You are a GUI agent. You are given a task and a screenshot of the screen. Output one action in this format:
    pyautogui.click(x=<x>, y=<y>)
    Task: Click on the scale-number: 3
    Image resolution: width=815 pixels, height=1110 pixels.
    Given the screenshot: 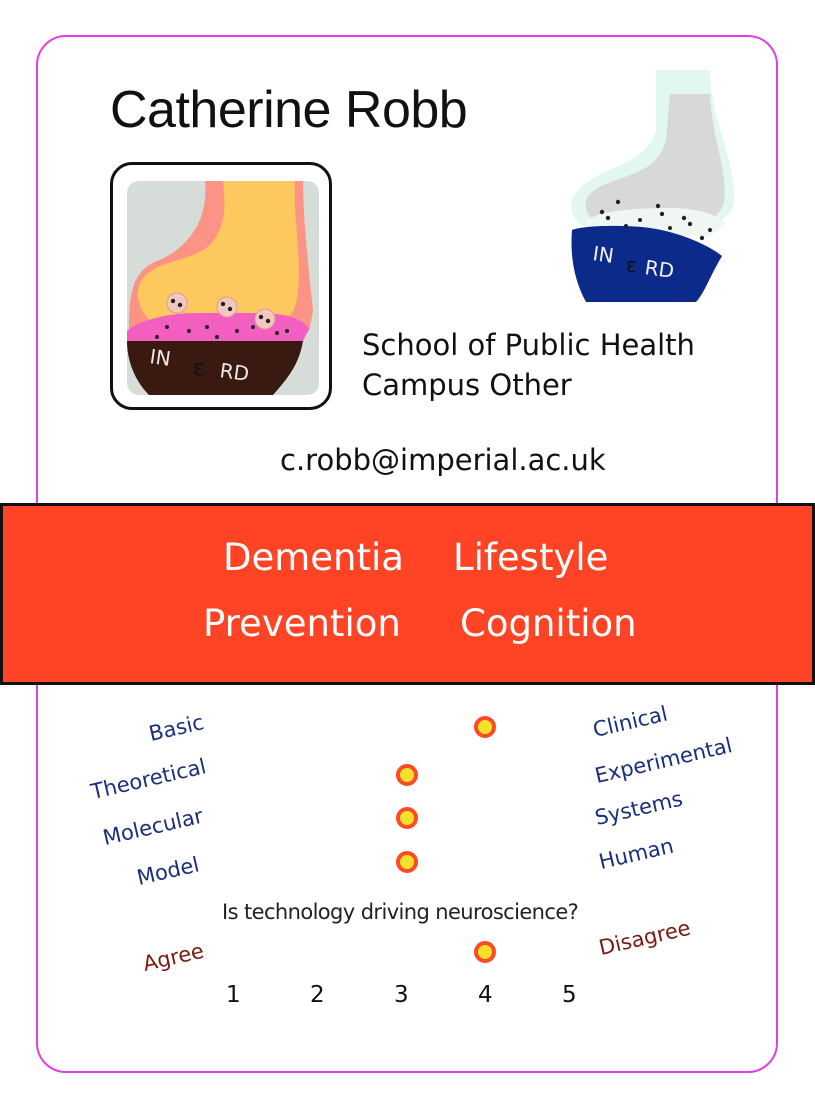 What is the action you would take?
    pyautogui.click(x=401, y=995)
    